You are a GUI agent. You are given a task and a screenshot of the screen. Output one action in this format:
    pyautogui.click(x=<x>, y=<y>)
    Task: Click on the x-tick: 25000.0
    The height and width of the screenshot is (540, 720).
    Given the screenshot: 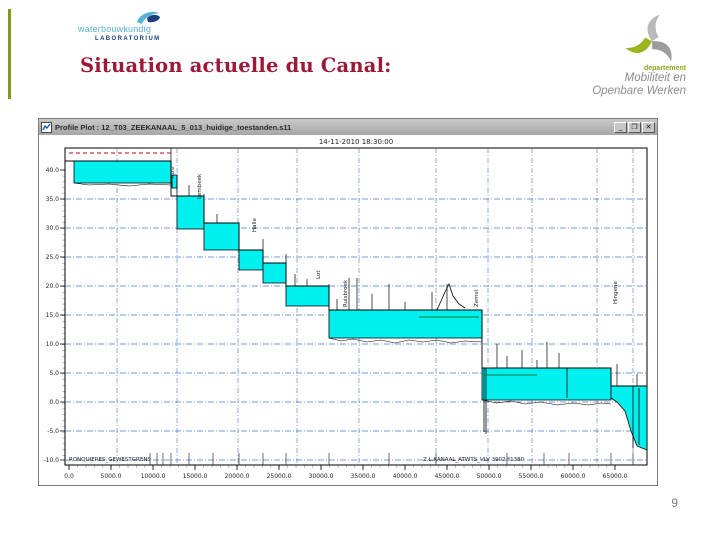 What is the action you would take?
    pyautogui.click(x=279, y=476)
    